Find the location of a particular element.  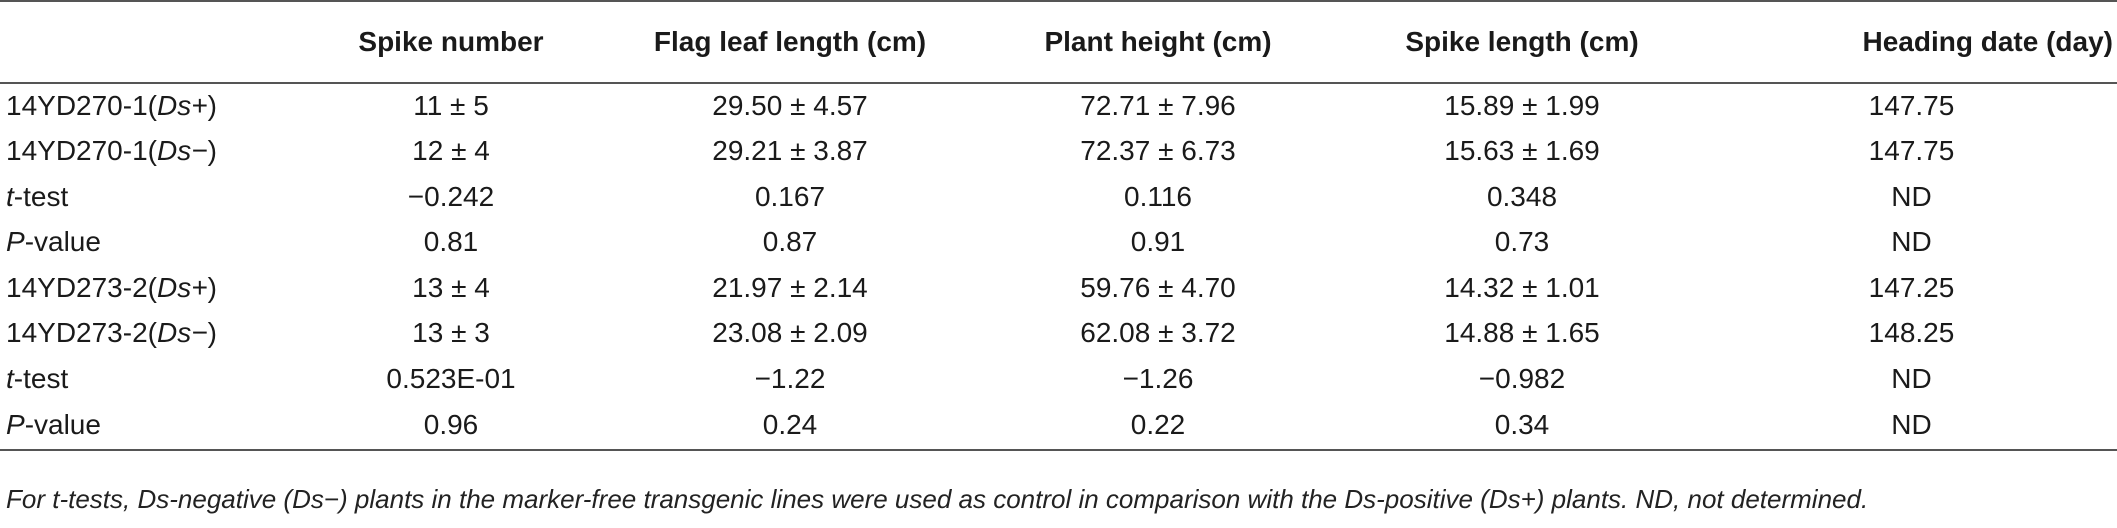

table-cell: 14.88 ± 1.65 is located at coordinates (1522, 333).